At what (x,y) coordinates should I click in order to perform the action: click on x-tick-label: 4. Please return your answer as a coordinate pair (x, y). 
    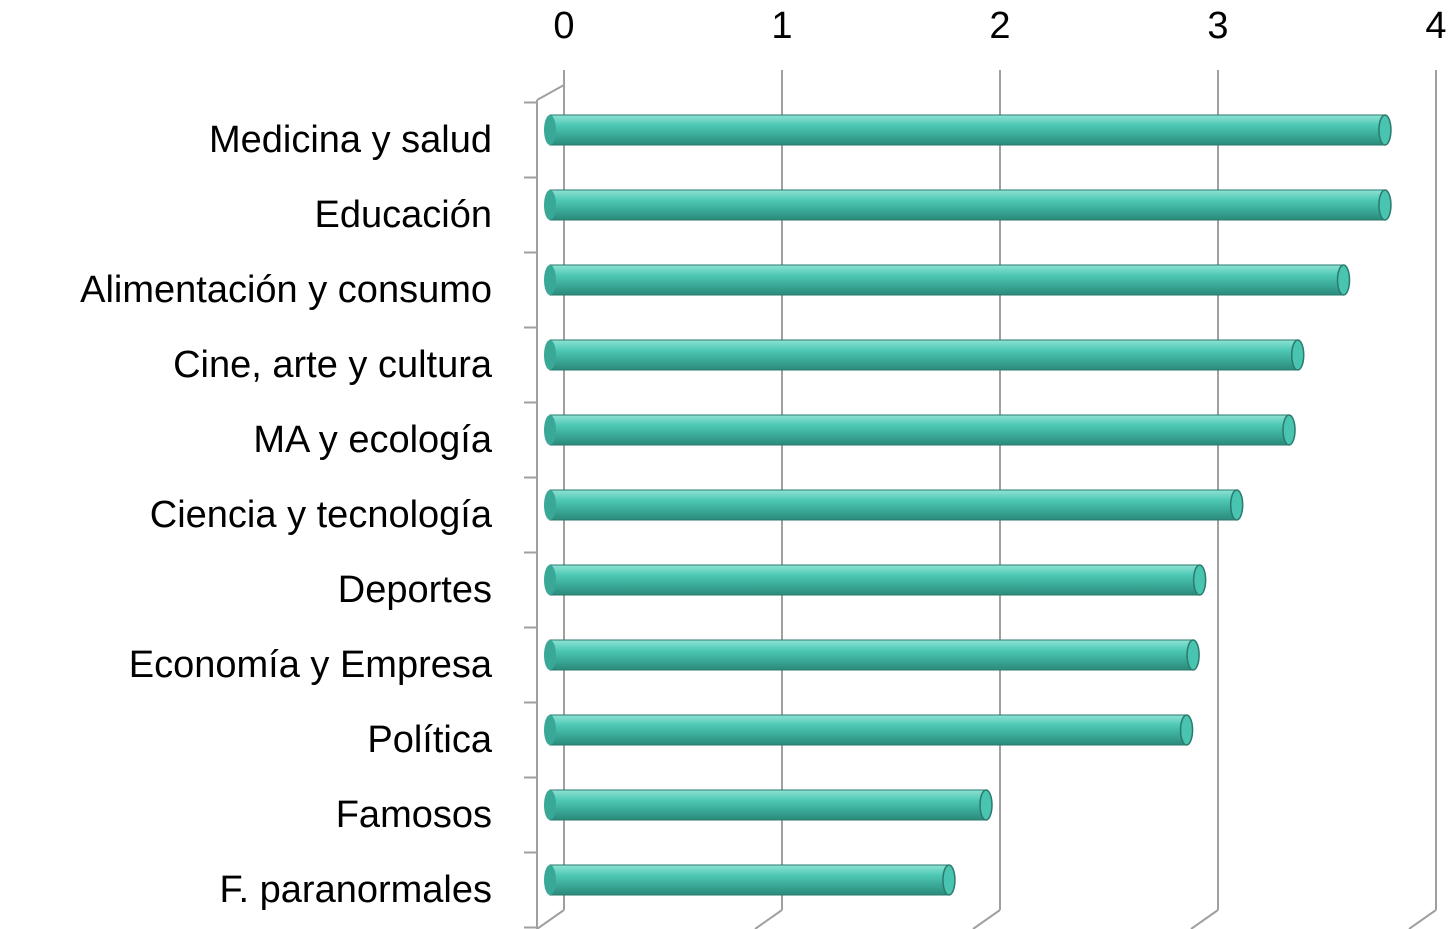
    Looking at the image, I should click on (1435, 26).